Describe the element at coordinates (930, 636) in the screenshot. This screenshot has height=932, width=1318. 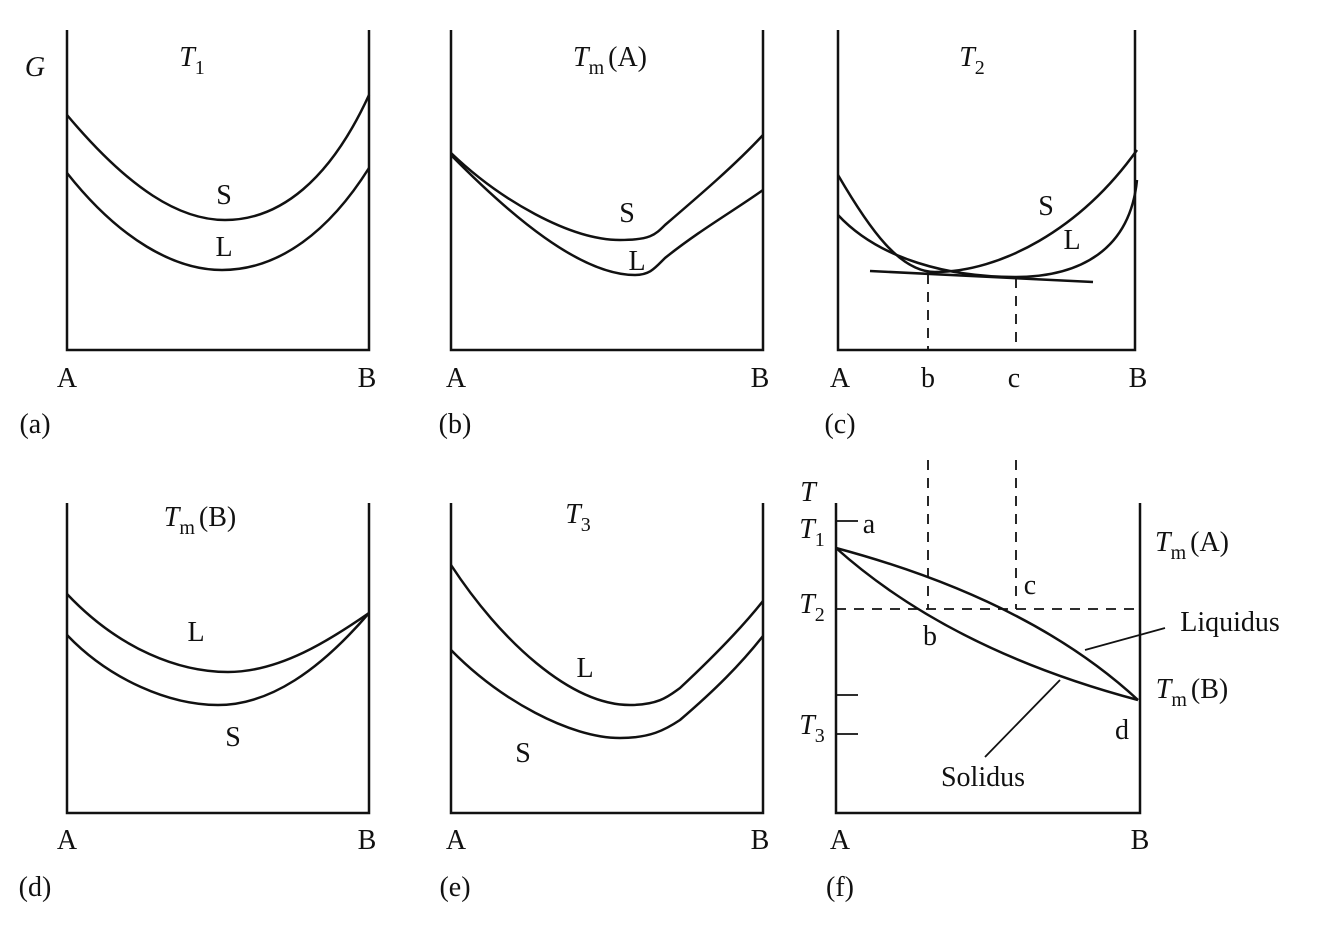
I see `point-label: b` at that location.